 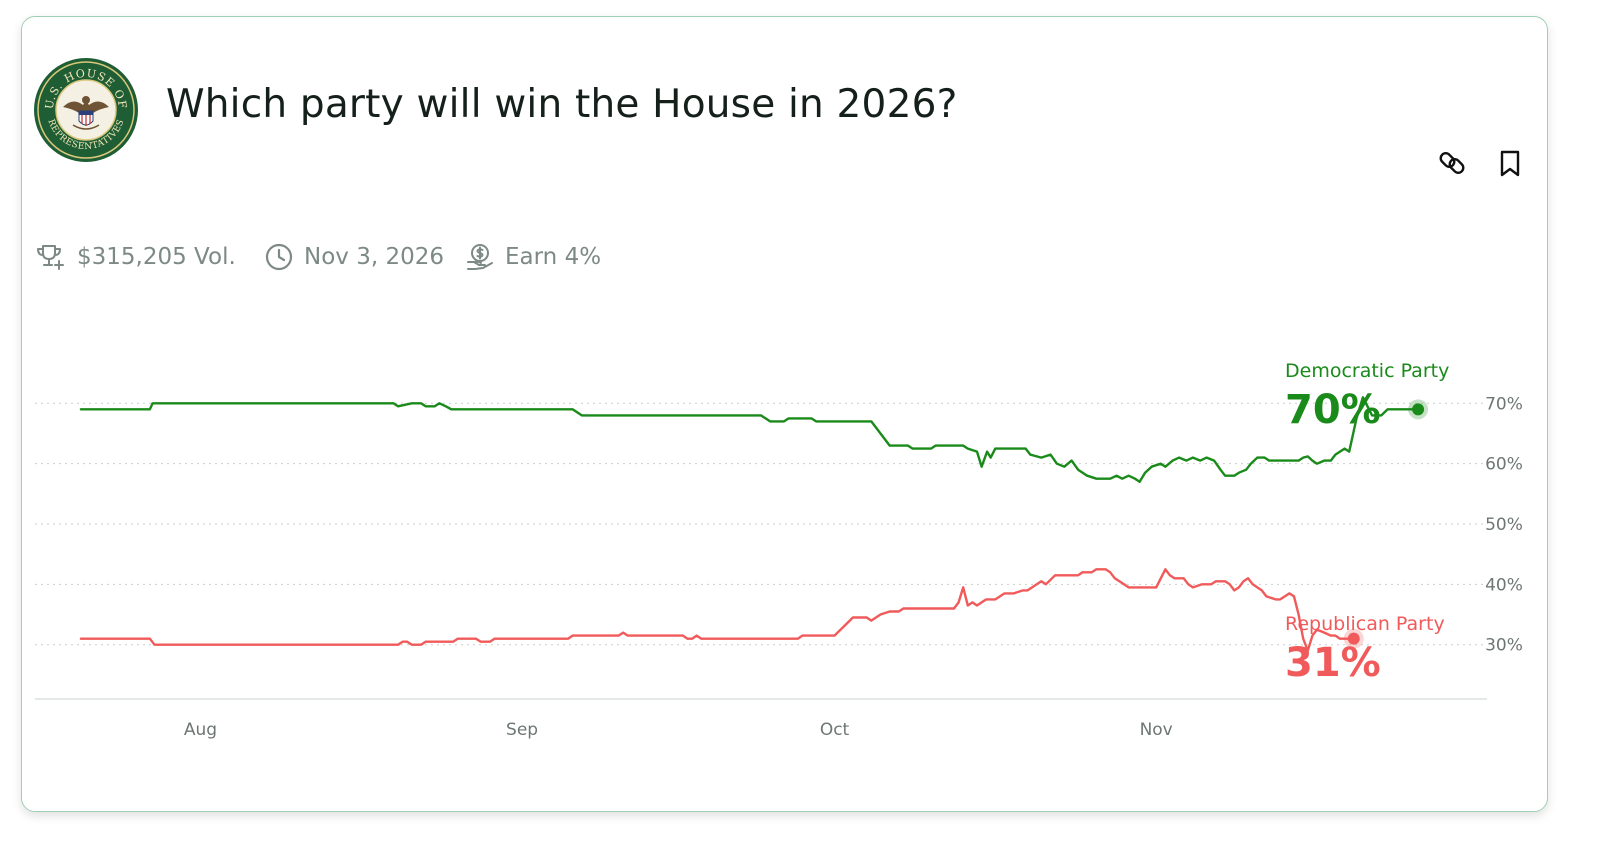 I want to click on house-seal-logo: U.S. HOUSE OF REPRESENTATIVES, so click(x=86, y=110).